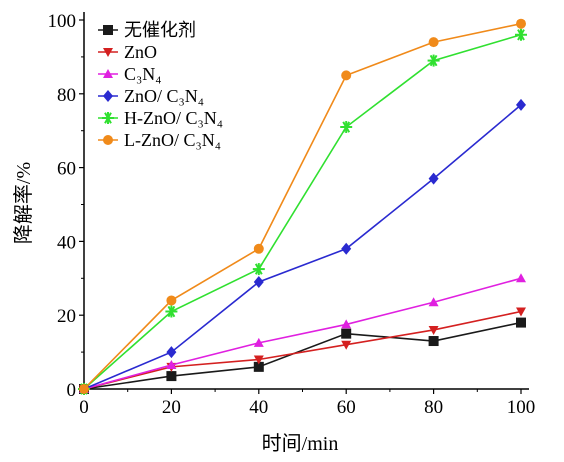 The image size is (564, 462). What do you see at coordinates (72, 390) in the screenshot?
I see `y-tick-label: 0` at bounding box center [72, 390].